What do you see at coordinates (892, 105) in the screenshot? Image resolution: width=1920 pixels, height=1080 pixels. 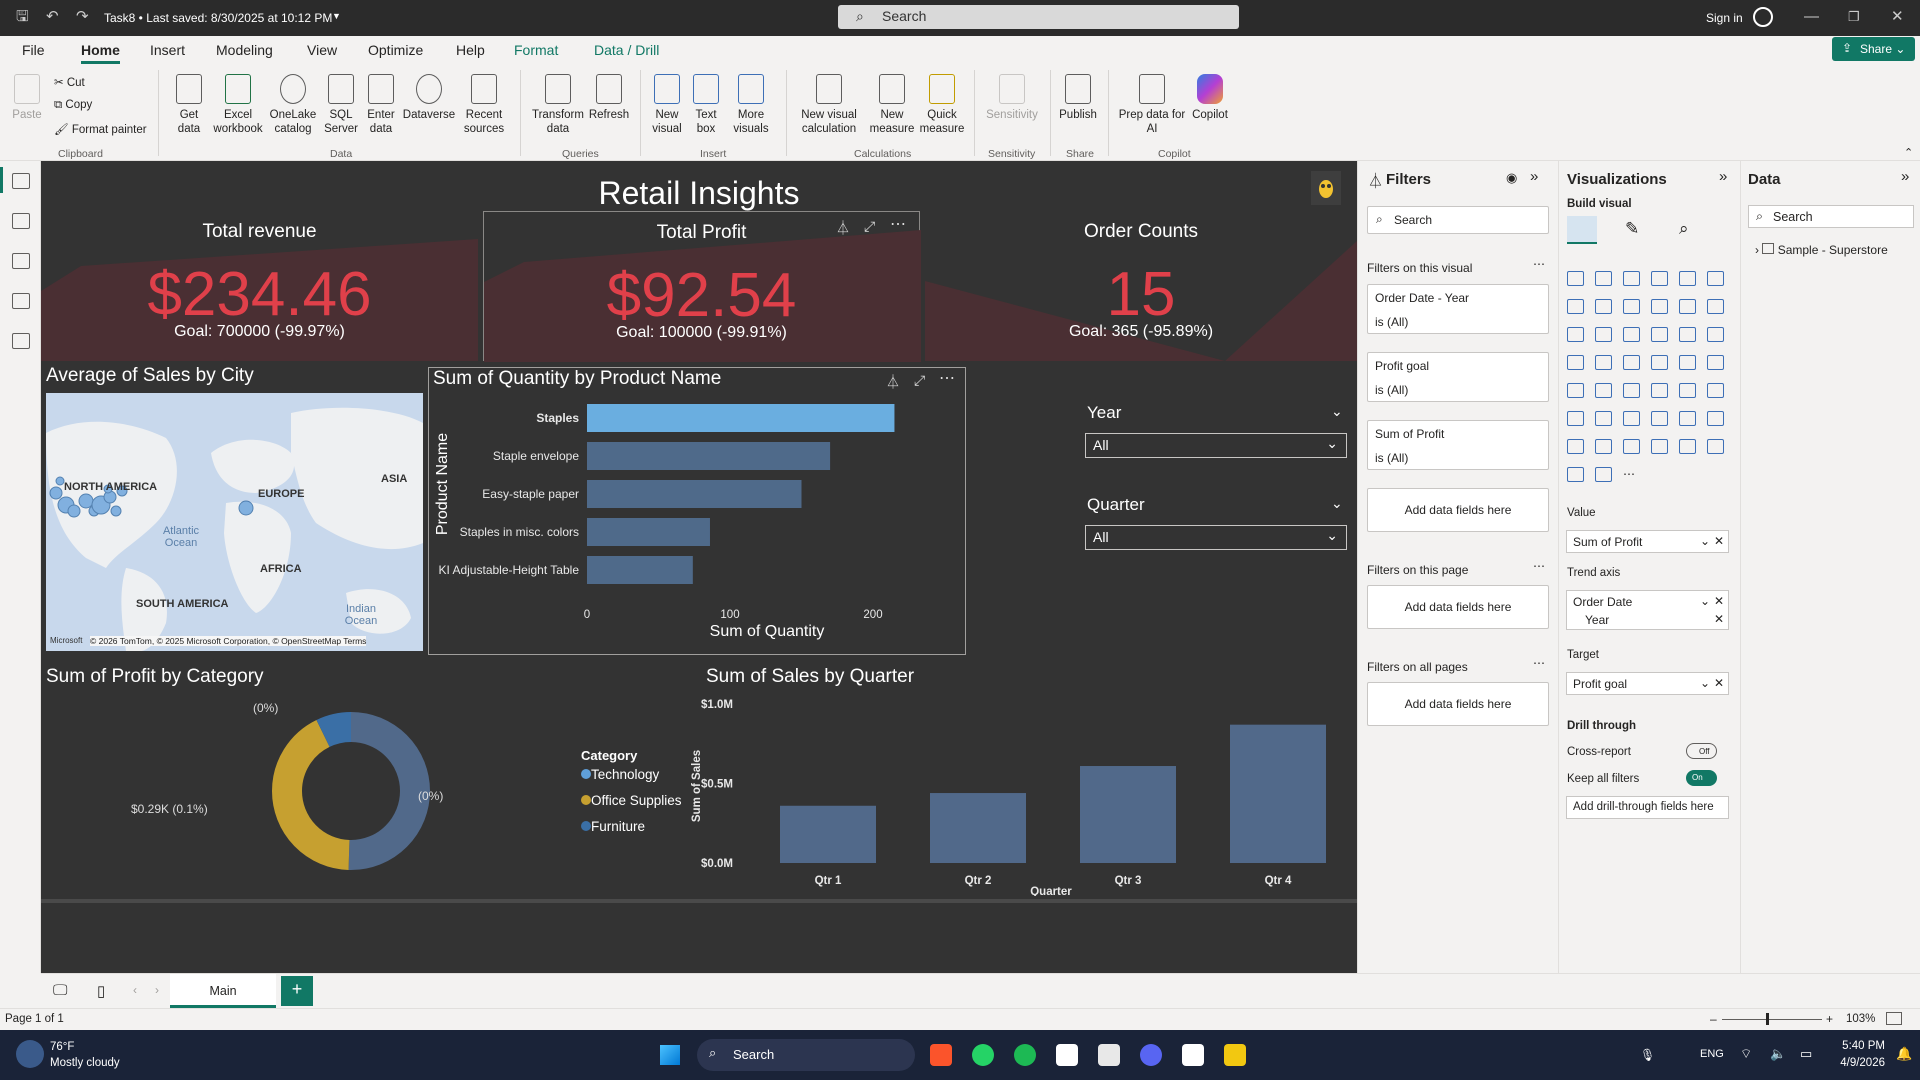 I see `new-measure-button: New measure` at bounding box center [892, 105].